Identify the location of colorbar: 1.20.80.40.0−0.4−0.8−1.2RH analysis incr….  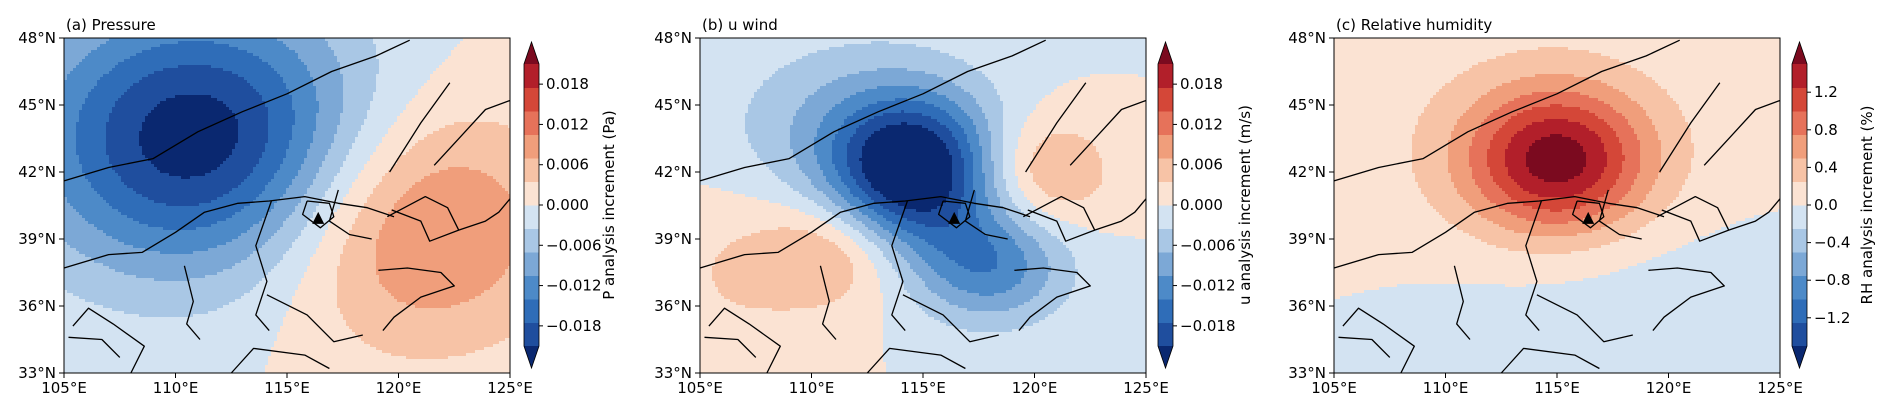
(1834, 205).